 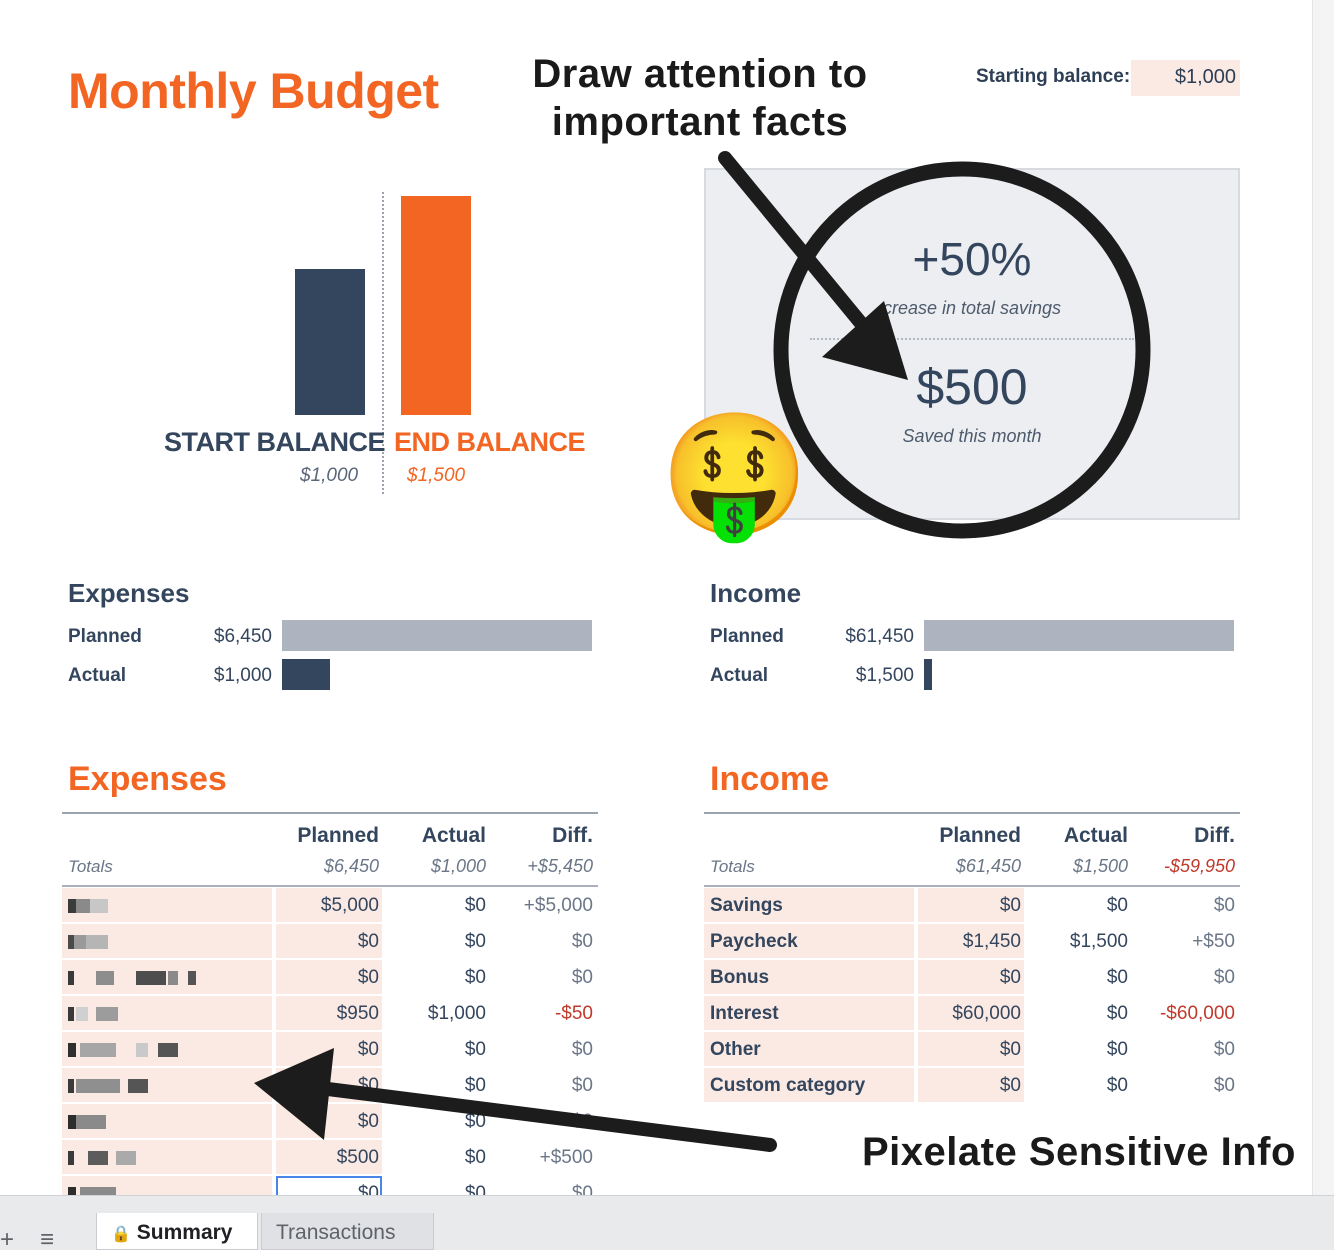 What do you see at coordinates (253, 91) in the screenshot?
I see `page-title: Monthly Budget` at bounding box center [253, 91].